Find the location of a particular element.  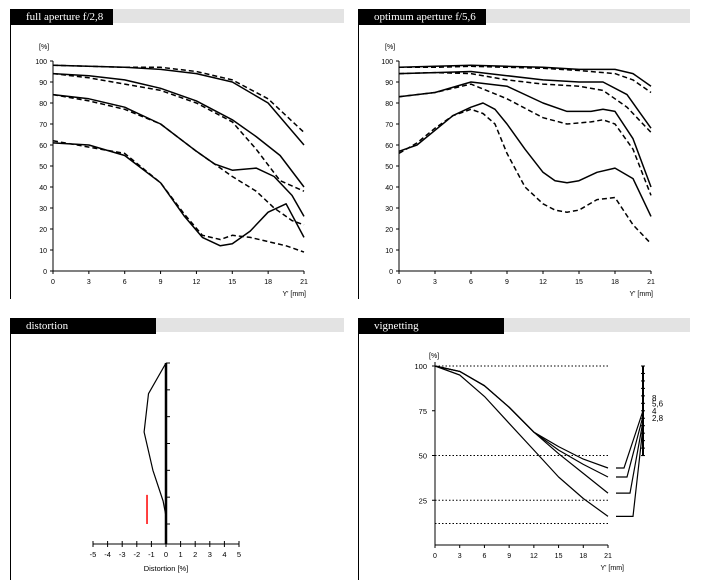

chart-title: optimum aperture f/5,6 is located at coordinates (422, 17).